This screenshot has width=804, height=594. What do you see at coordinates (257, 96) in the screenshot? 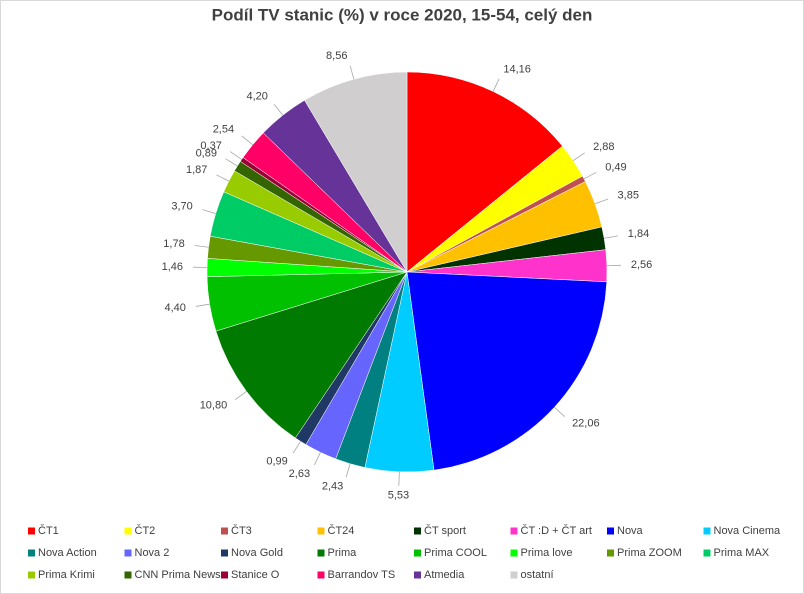
I see `data-label: 4,20` at bounding box center [257, 96].